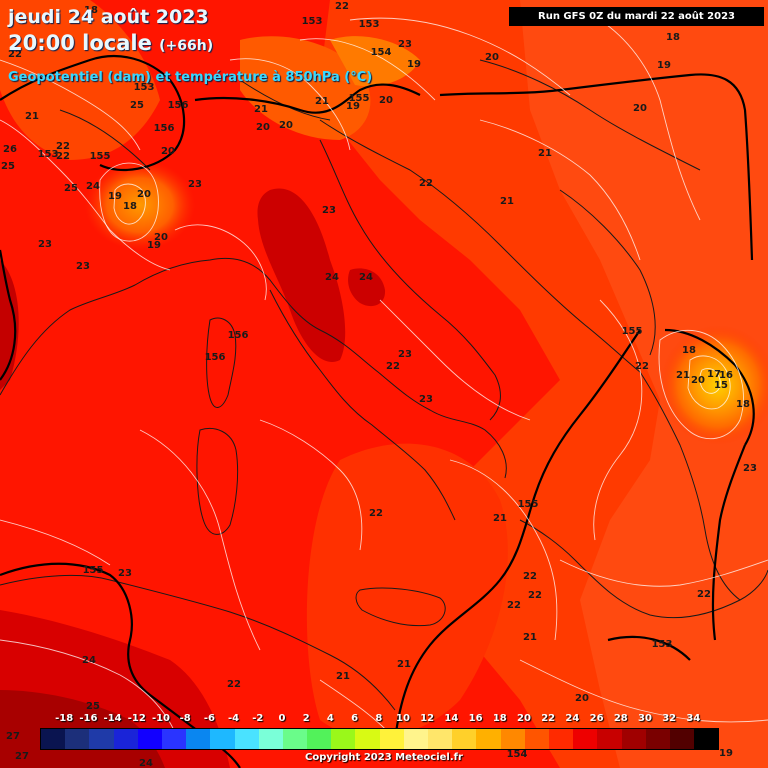  Describe the element at coordinates (649, 648) in the screenshot. I see `contour-153-south` at that location.